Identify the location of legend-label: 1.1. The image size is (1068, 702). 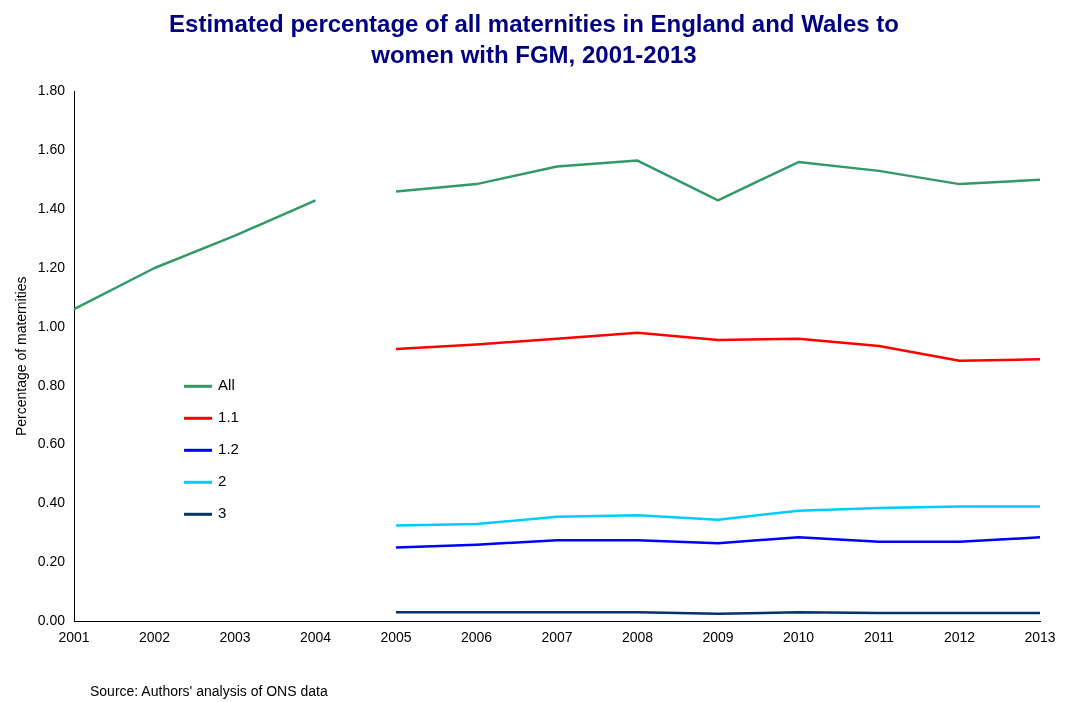
(228, 417).